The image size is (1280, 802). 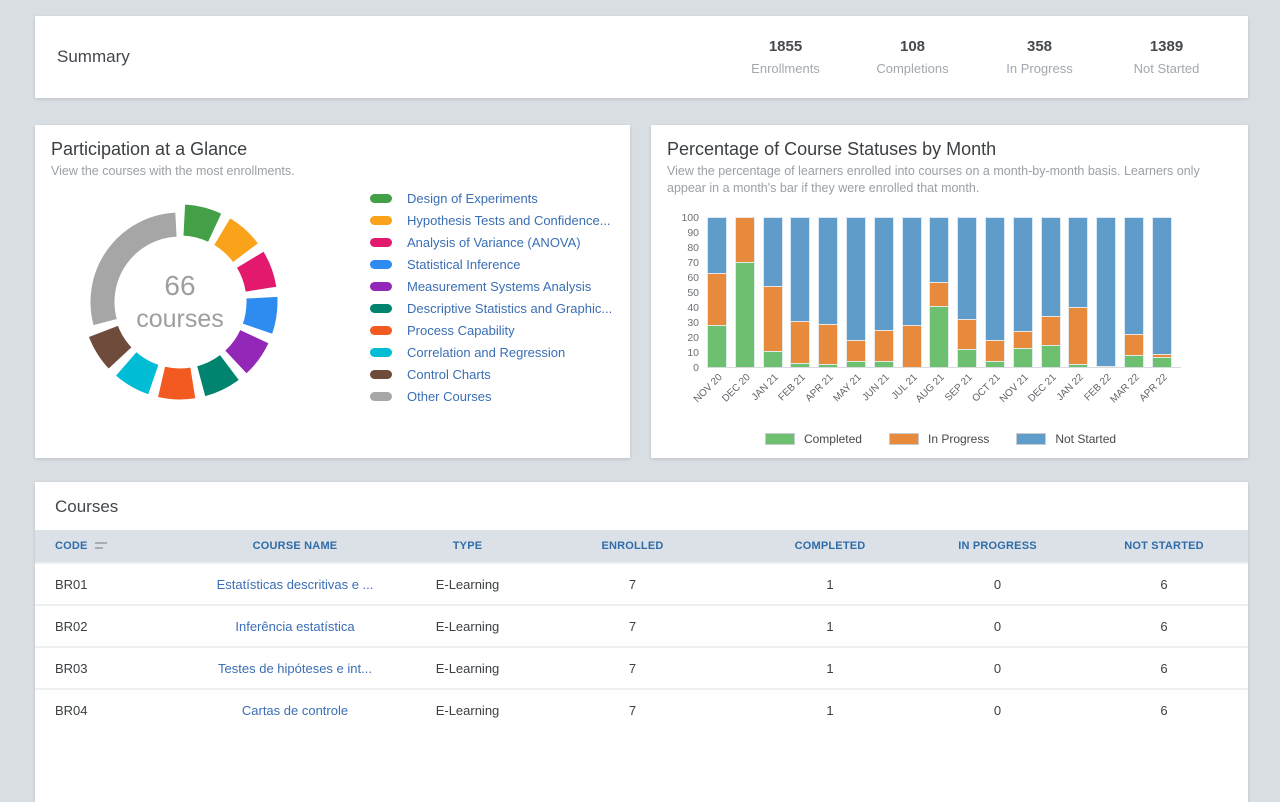 I want to click on sort-icon, so click(x=101, y=545).